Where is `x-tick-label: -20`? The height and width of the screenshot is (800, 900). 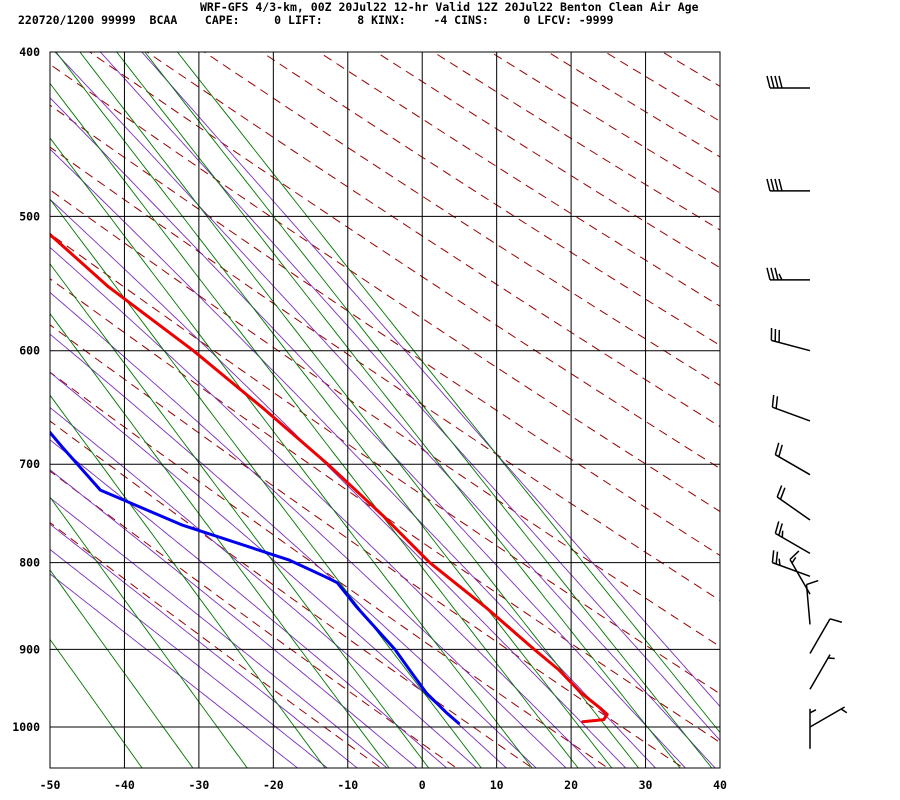 x-tick-label: -20 is located at coordinates (273, 785).